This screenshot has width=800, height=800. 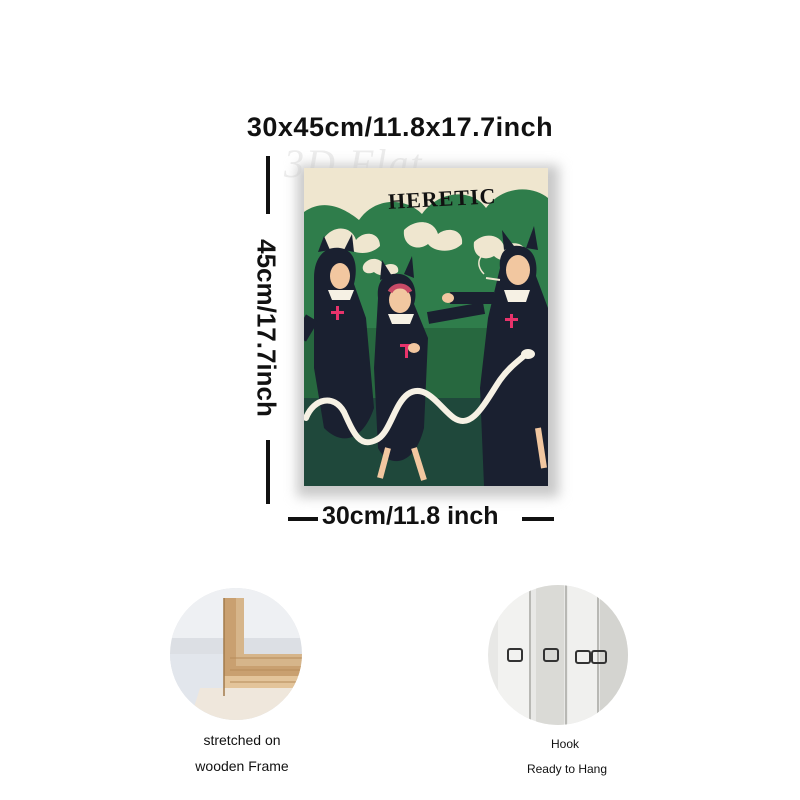 What do you see at coordinates (242, 740) in the screenshot?
I see `frame-caption-line1: stretched on` at bounding box center [242, 740].